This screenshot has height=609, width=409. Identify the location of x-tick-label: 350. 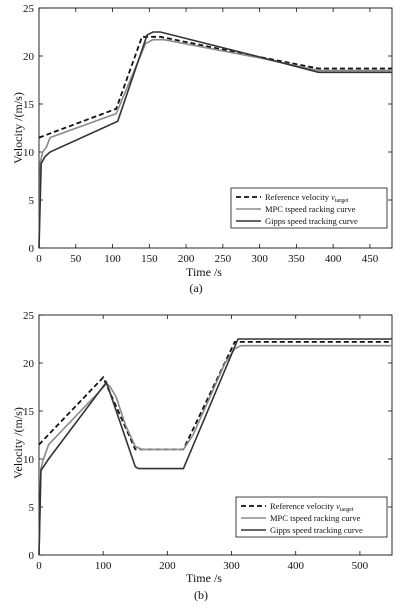
(296, 259).